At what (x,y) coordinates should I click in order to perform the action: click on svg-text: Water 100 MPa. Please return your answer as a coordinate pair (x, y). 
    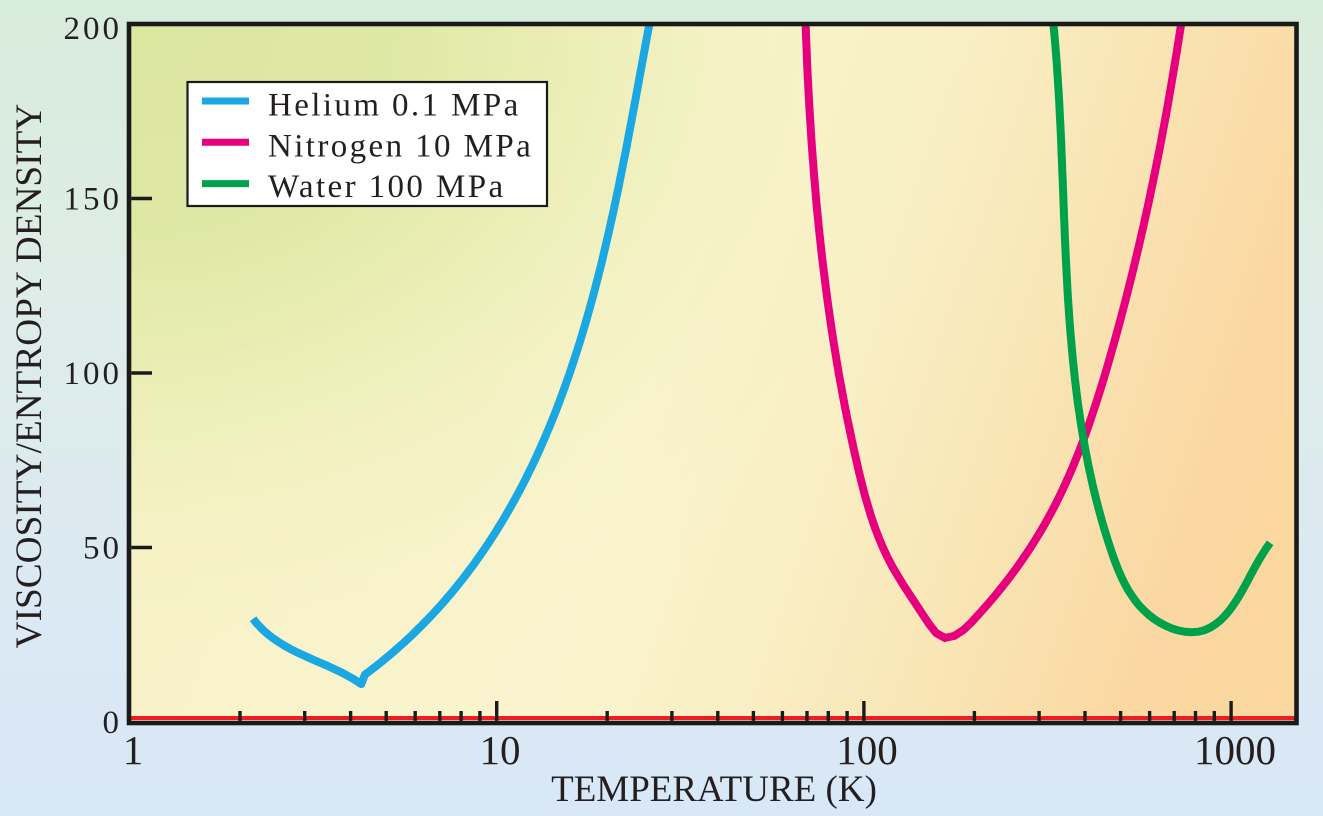
    Looking at the image, I should click on (387, 187).